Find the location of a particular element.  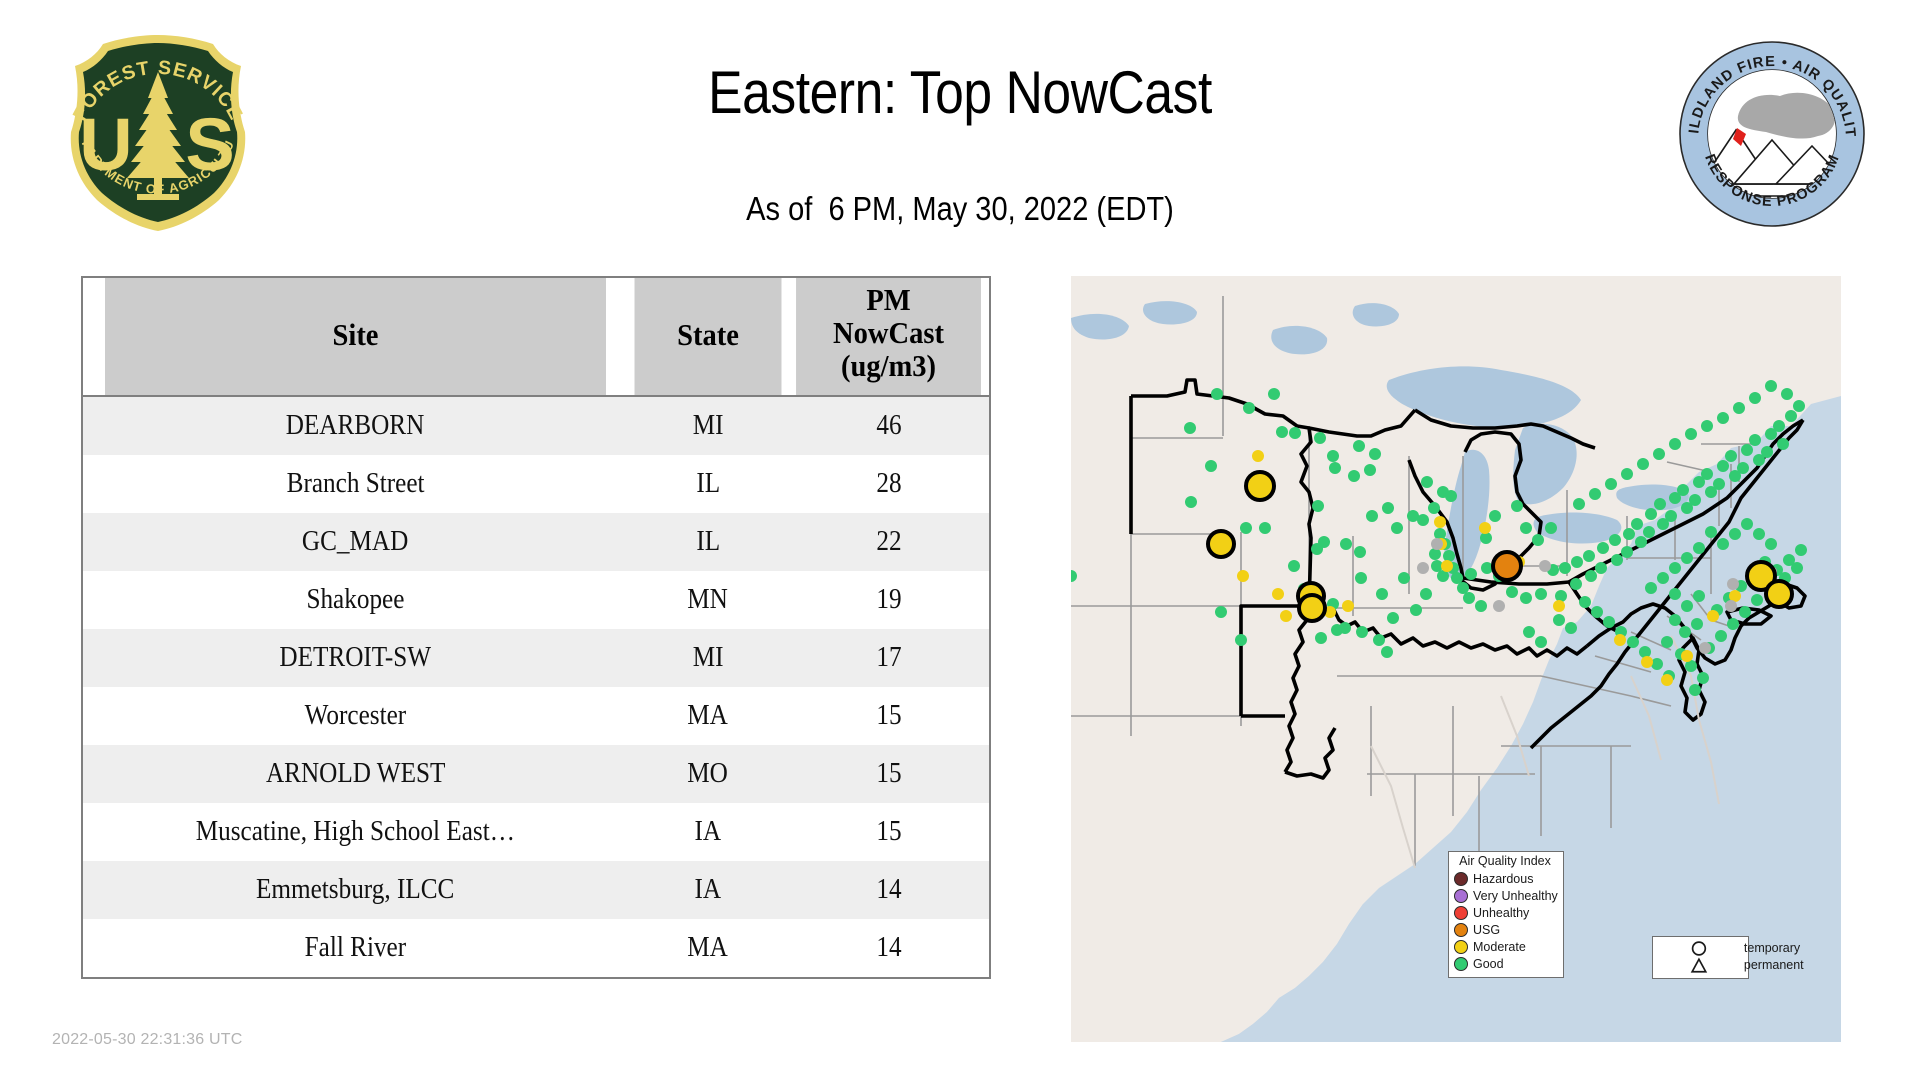

site-cell-text: Emmetsburg, ILCC is located at coordinates (355, 889).